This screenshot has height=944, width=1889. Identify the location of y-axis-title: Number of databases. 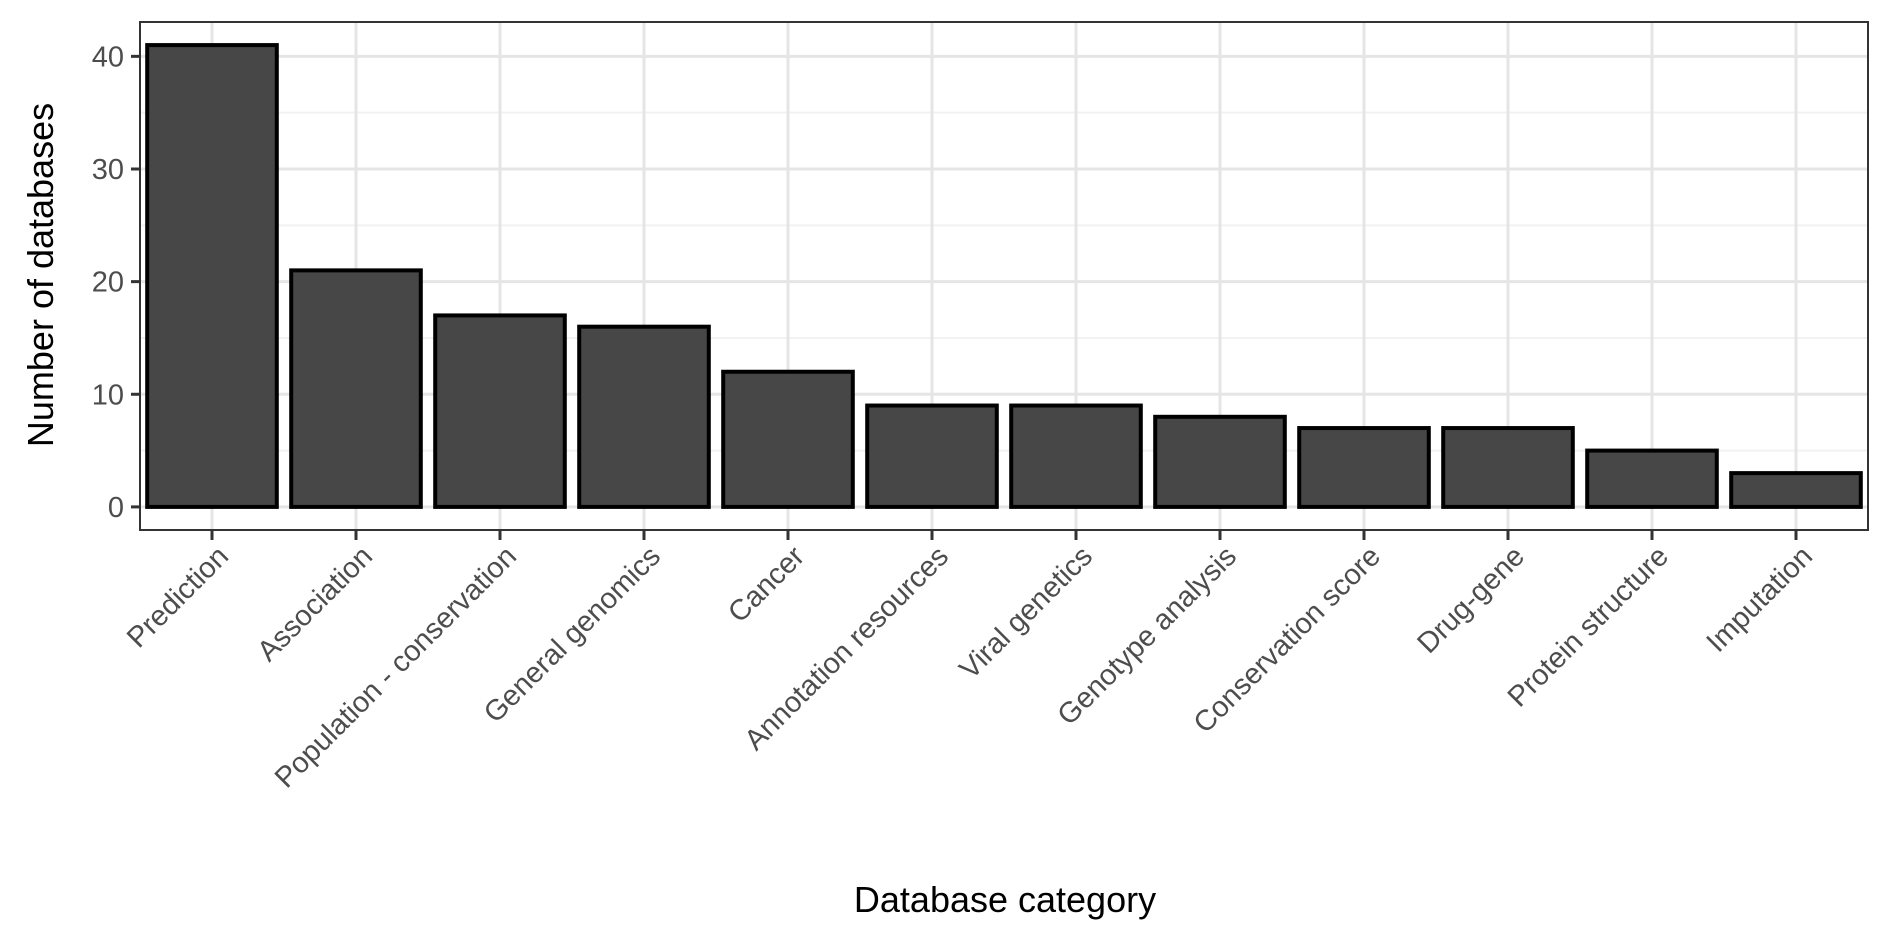
(40, 275).